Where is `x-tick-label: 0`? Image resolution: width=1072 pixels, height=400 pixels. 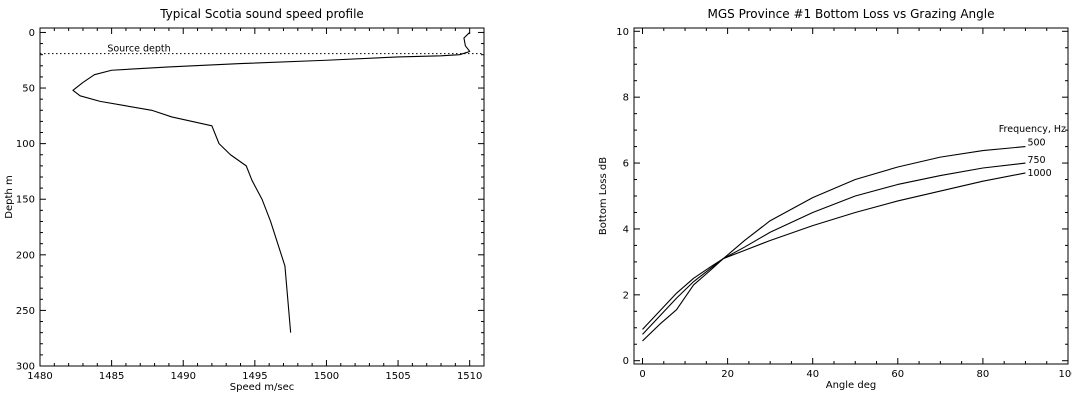 x-tick-label: 0 is located at coordinates (642, 374).